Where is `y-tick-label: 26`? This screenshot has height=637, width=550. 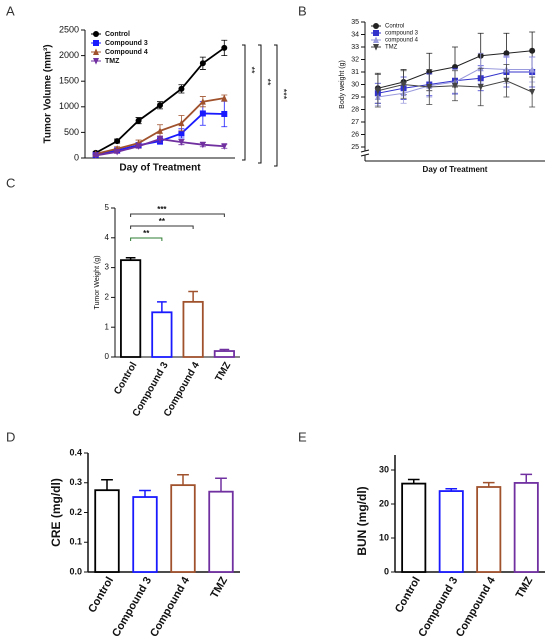 y-tick-label: 26 is located at coordinates (355, 134).